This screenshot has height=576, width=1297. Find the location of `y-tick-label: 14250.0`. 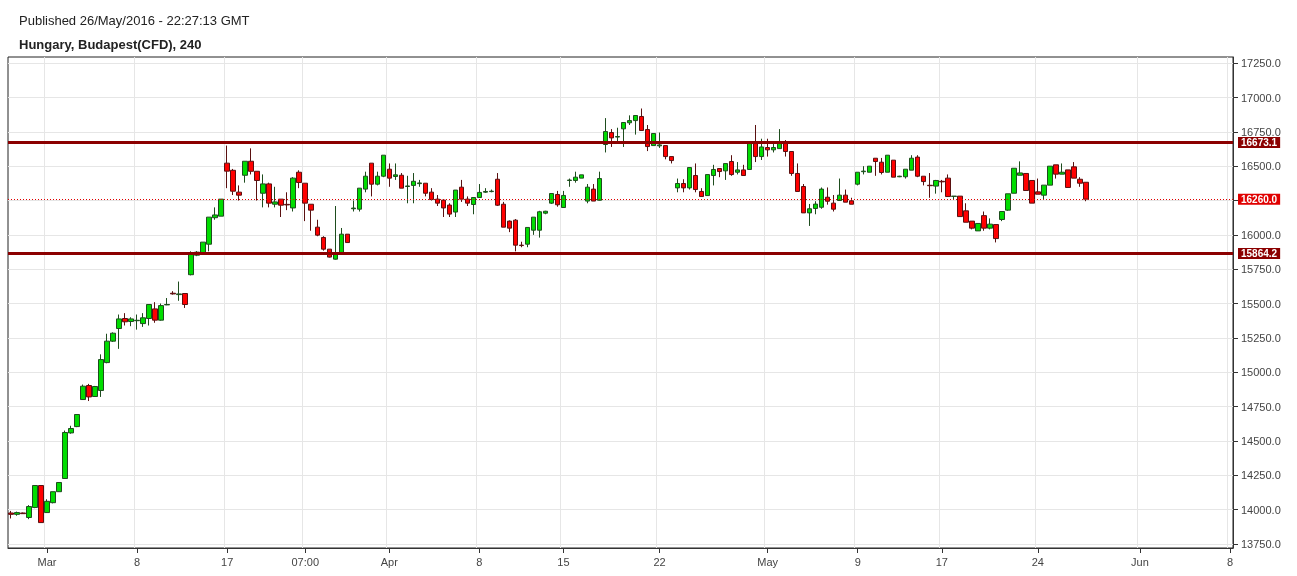

y-tick-label: 14250.0 is located at coordinates (1261, 475).